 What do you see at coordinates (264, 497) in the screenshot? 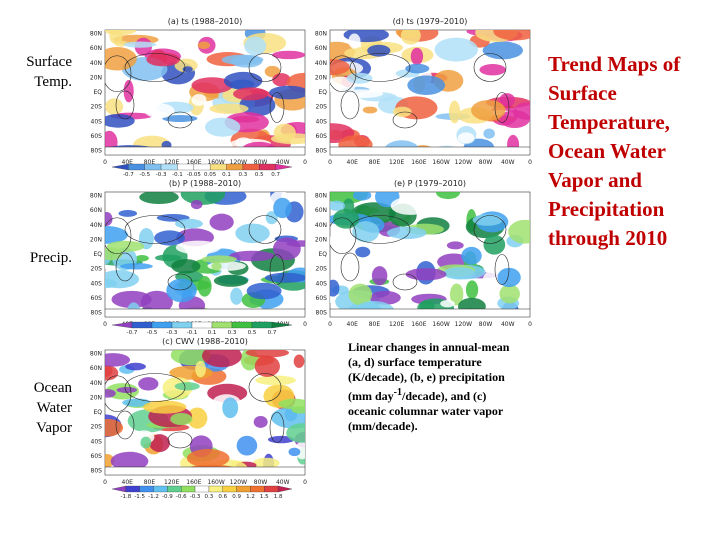
I see `colorbar-label: 1.5` at bounding box center [264, 497].